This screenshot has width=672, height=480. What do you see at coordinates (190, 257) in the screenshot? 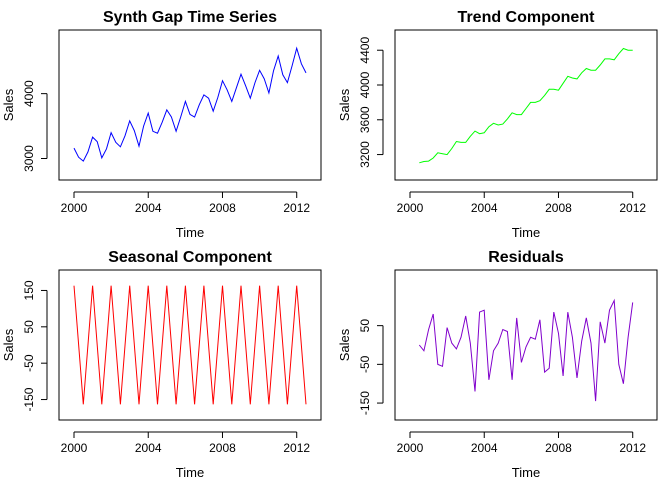
I see `chart-title: Seasonal Component` at bounding box center [190, 257].